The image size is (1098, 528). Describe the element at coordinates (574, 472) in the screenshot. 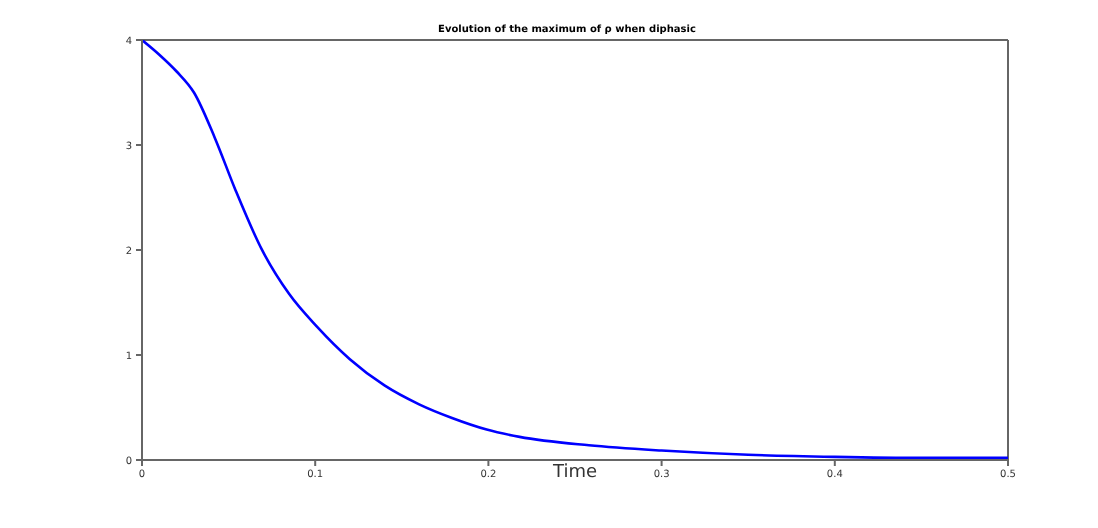

I see `x-axis-title: Time` at that location.